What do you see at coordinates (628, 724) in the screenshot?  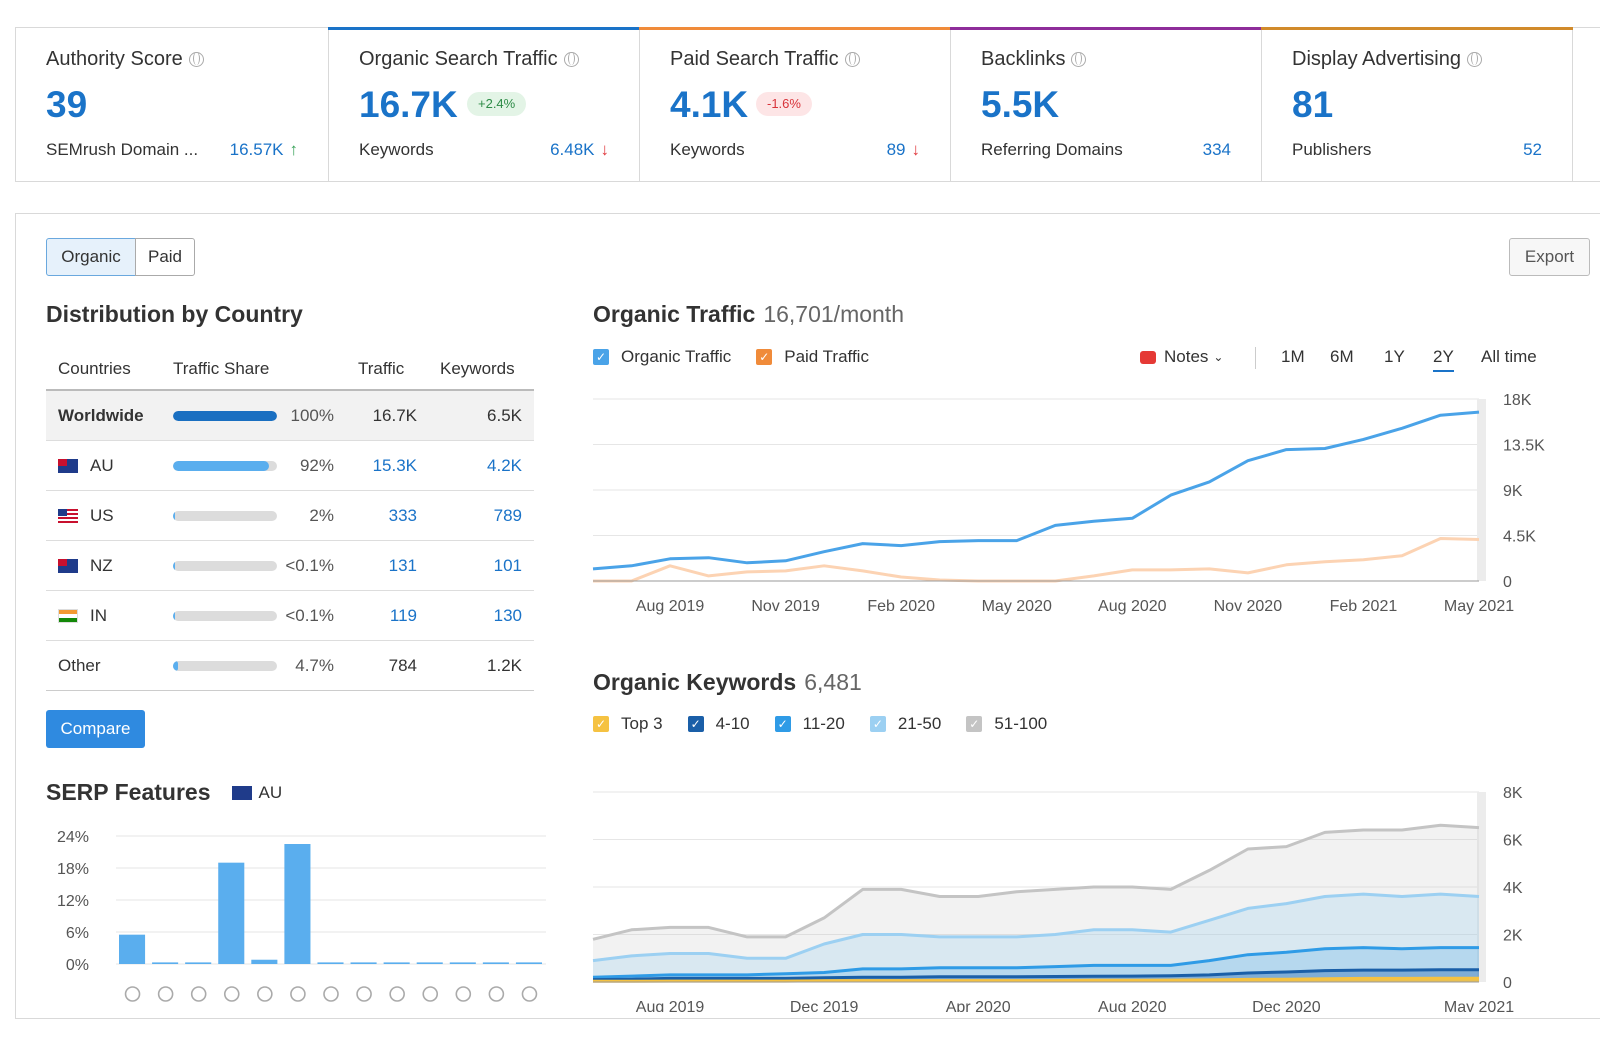 I see `legend-item: ✓ Top 3` at bounding box center [628, 724].